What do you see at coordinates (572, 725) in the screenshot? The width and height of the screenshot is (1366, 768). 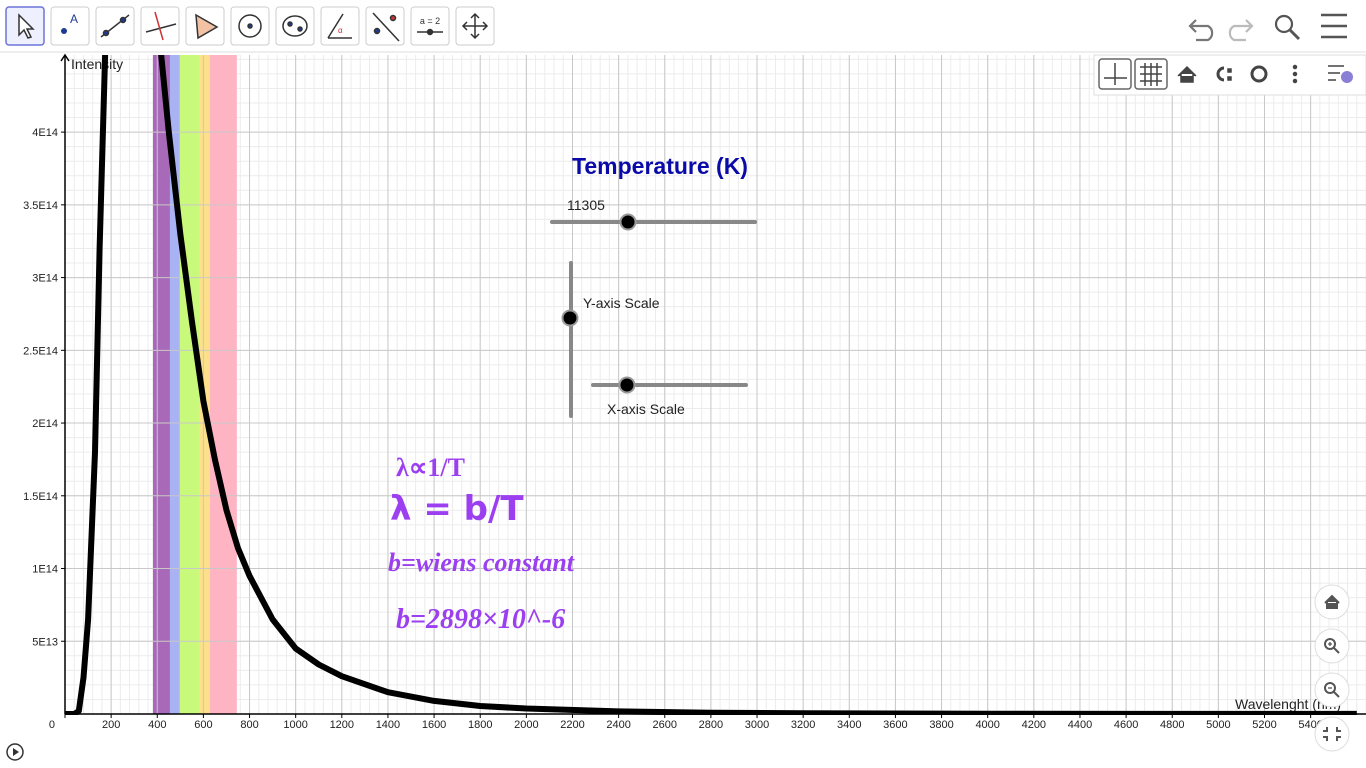 I see `x-tick-label: 2200` at bounding box center [572, 725].